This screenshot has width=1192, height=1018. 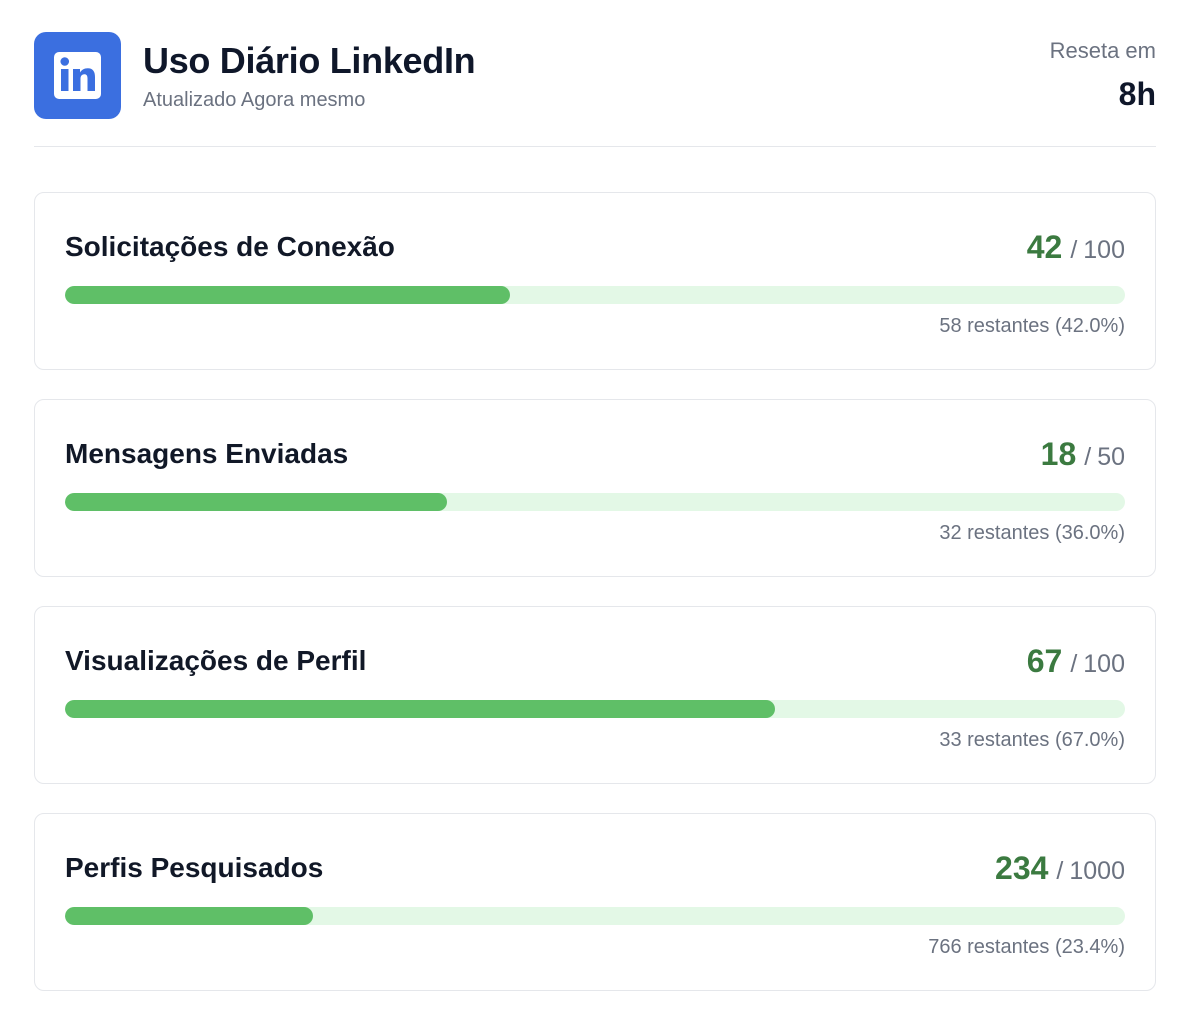 I want to click on linkedin-logo-icon, so click(x=77, y=75).